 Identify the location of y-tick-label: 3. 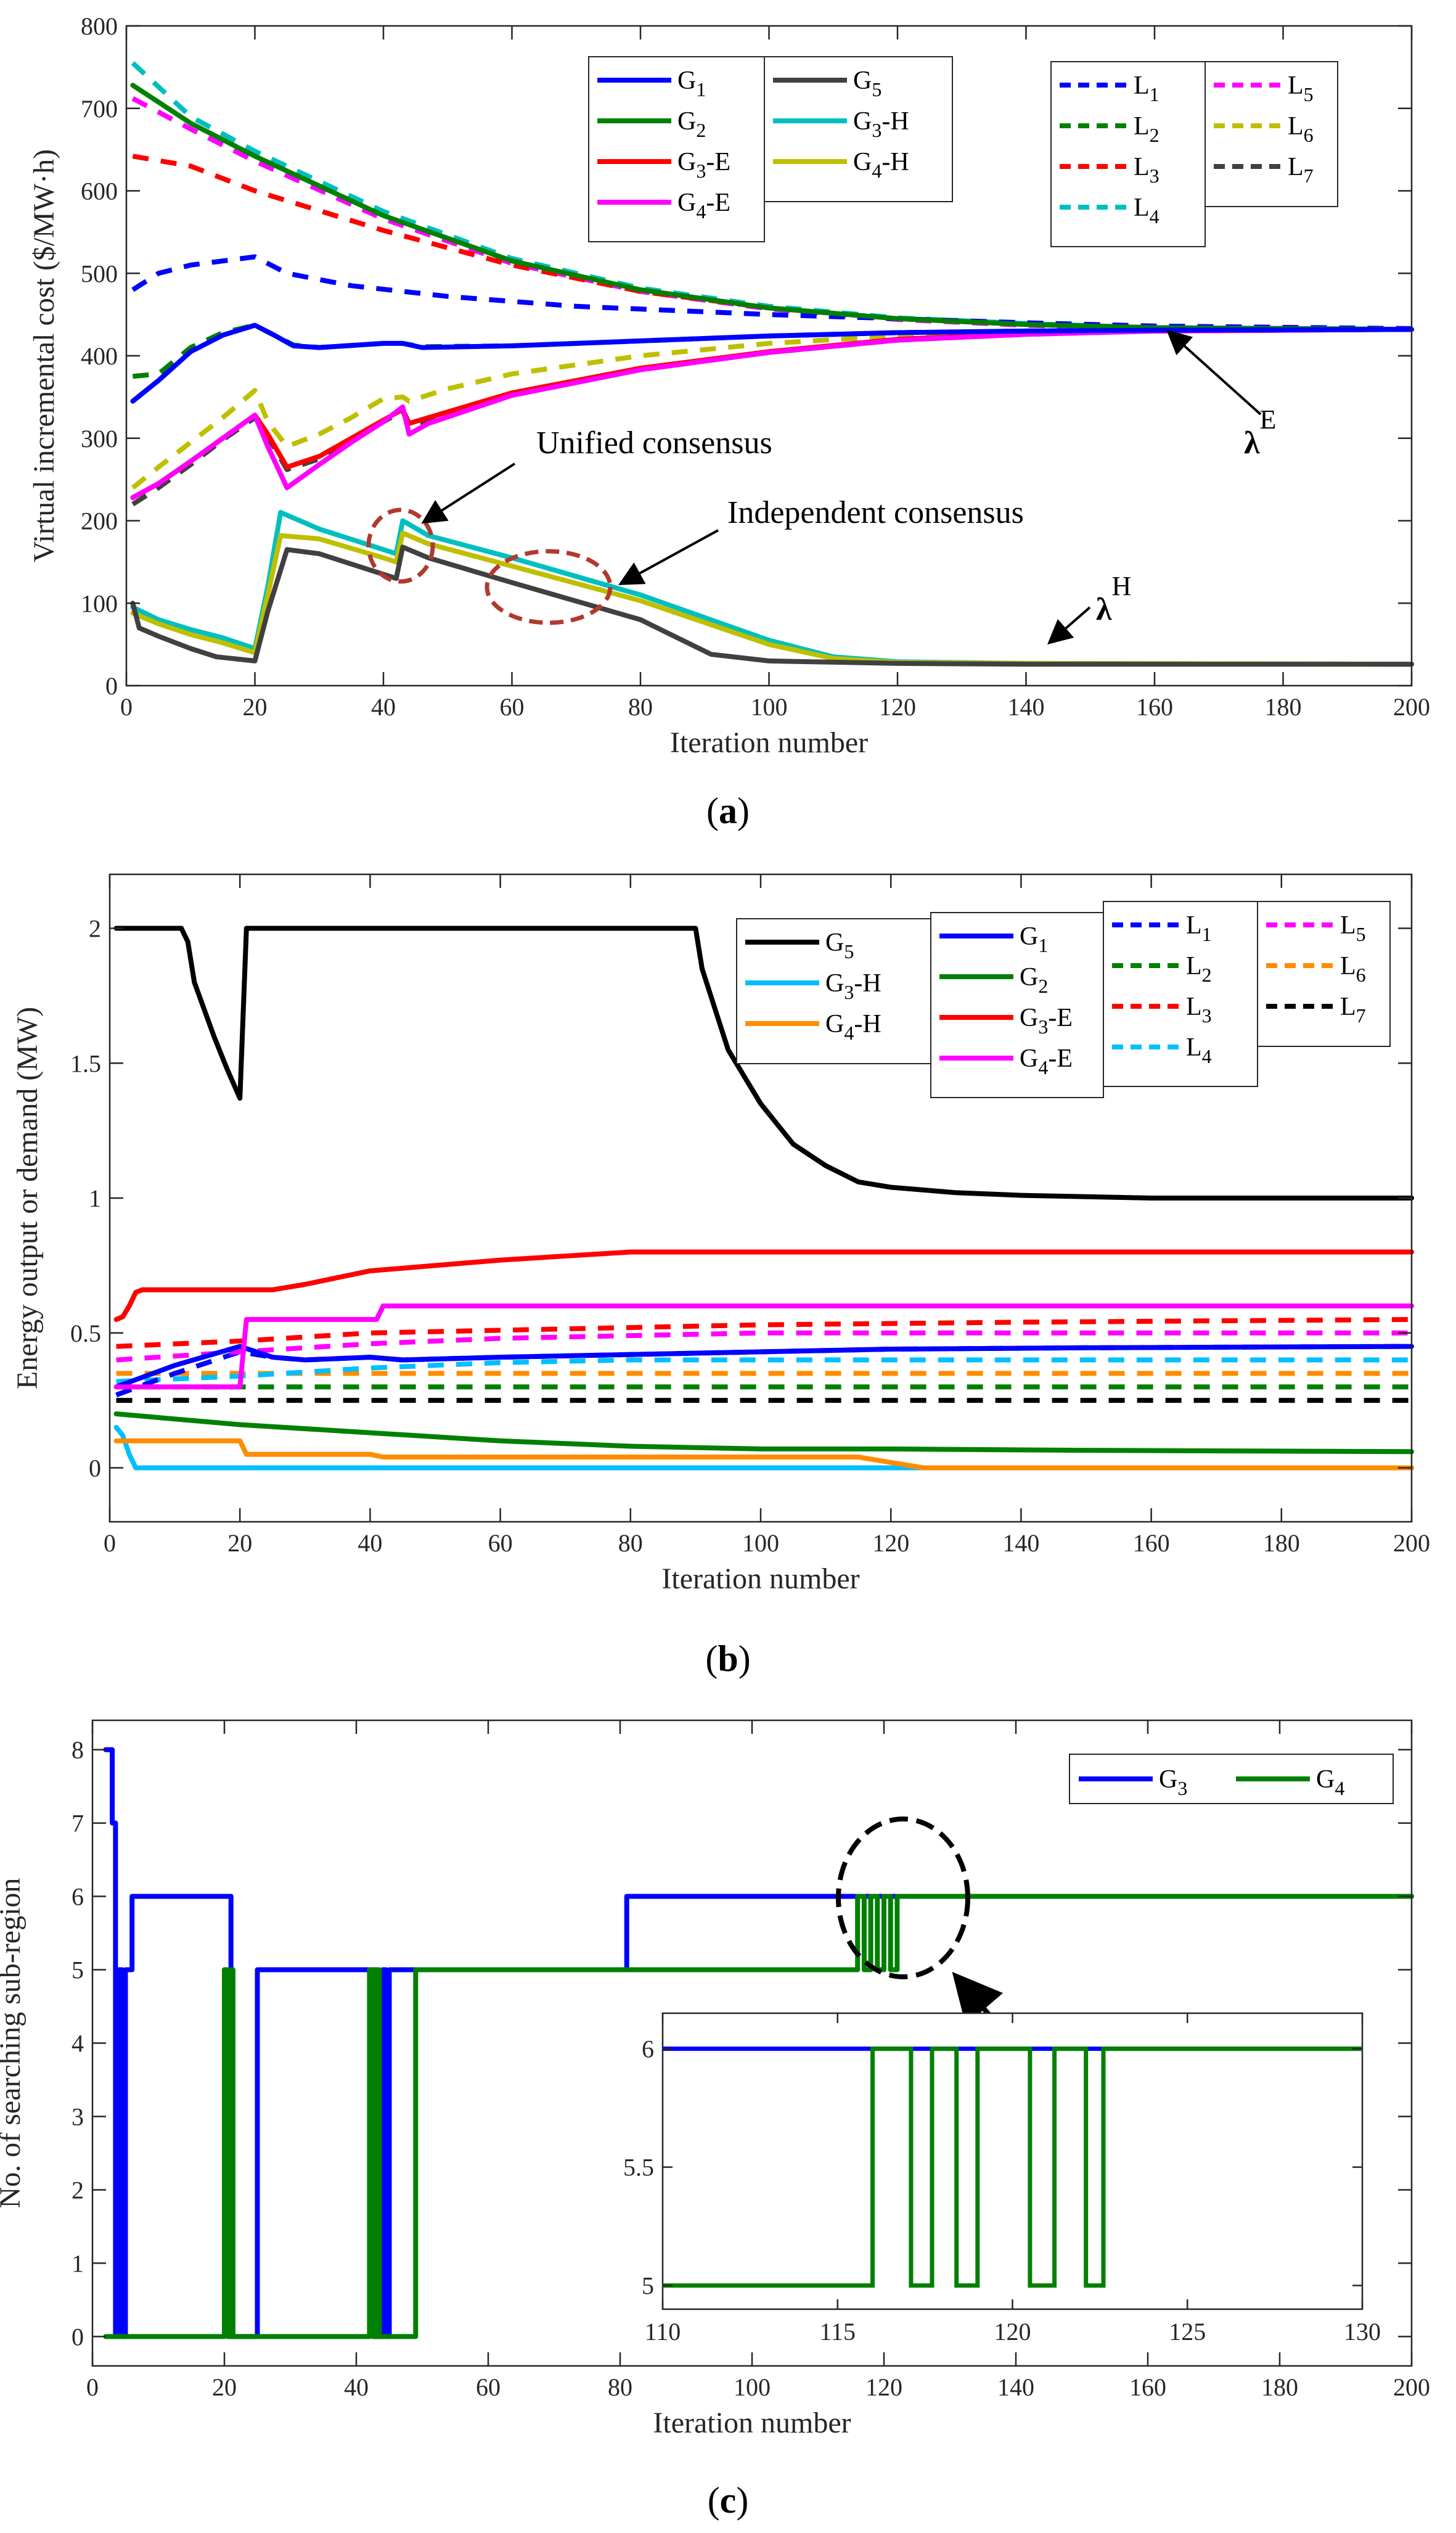
(78, 2116).